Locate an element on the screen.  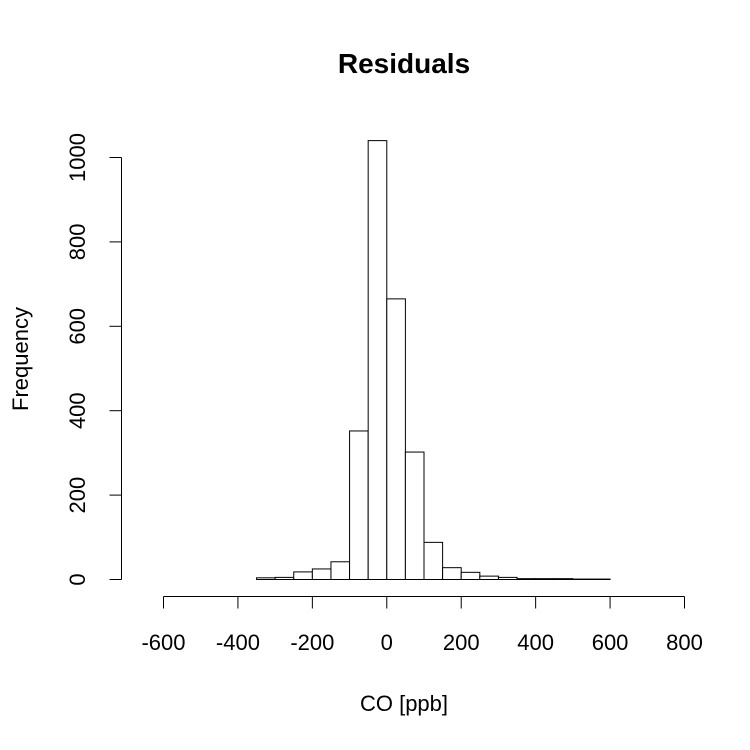
x-tick-label: 600 is located at coordinates (610, 642).